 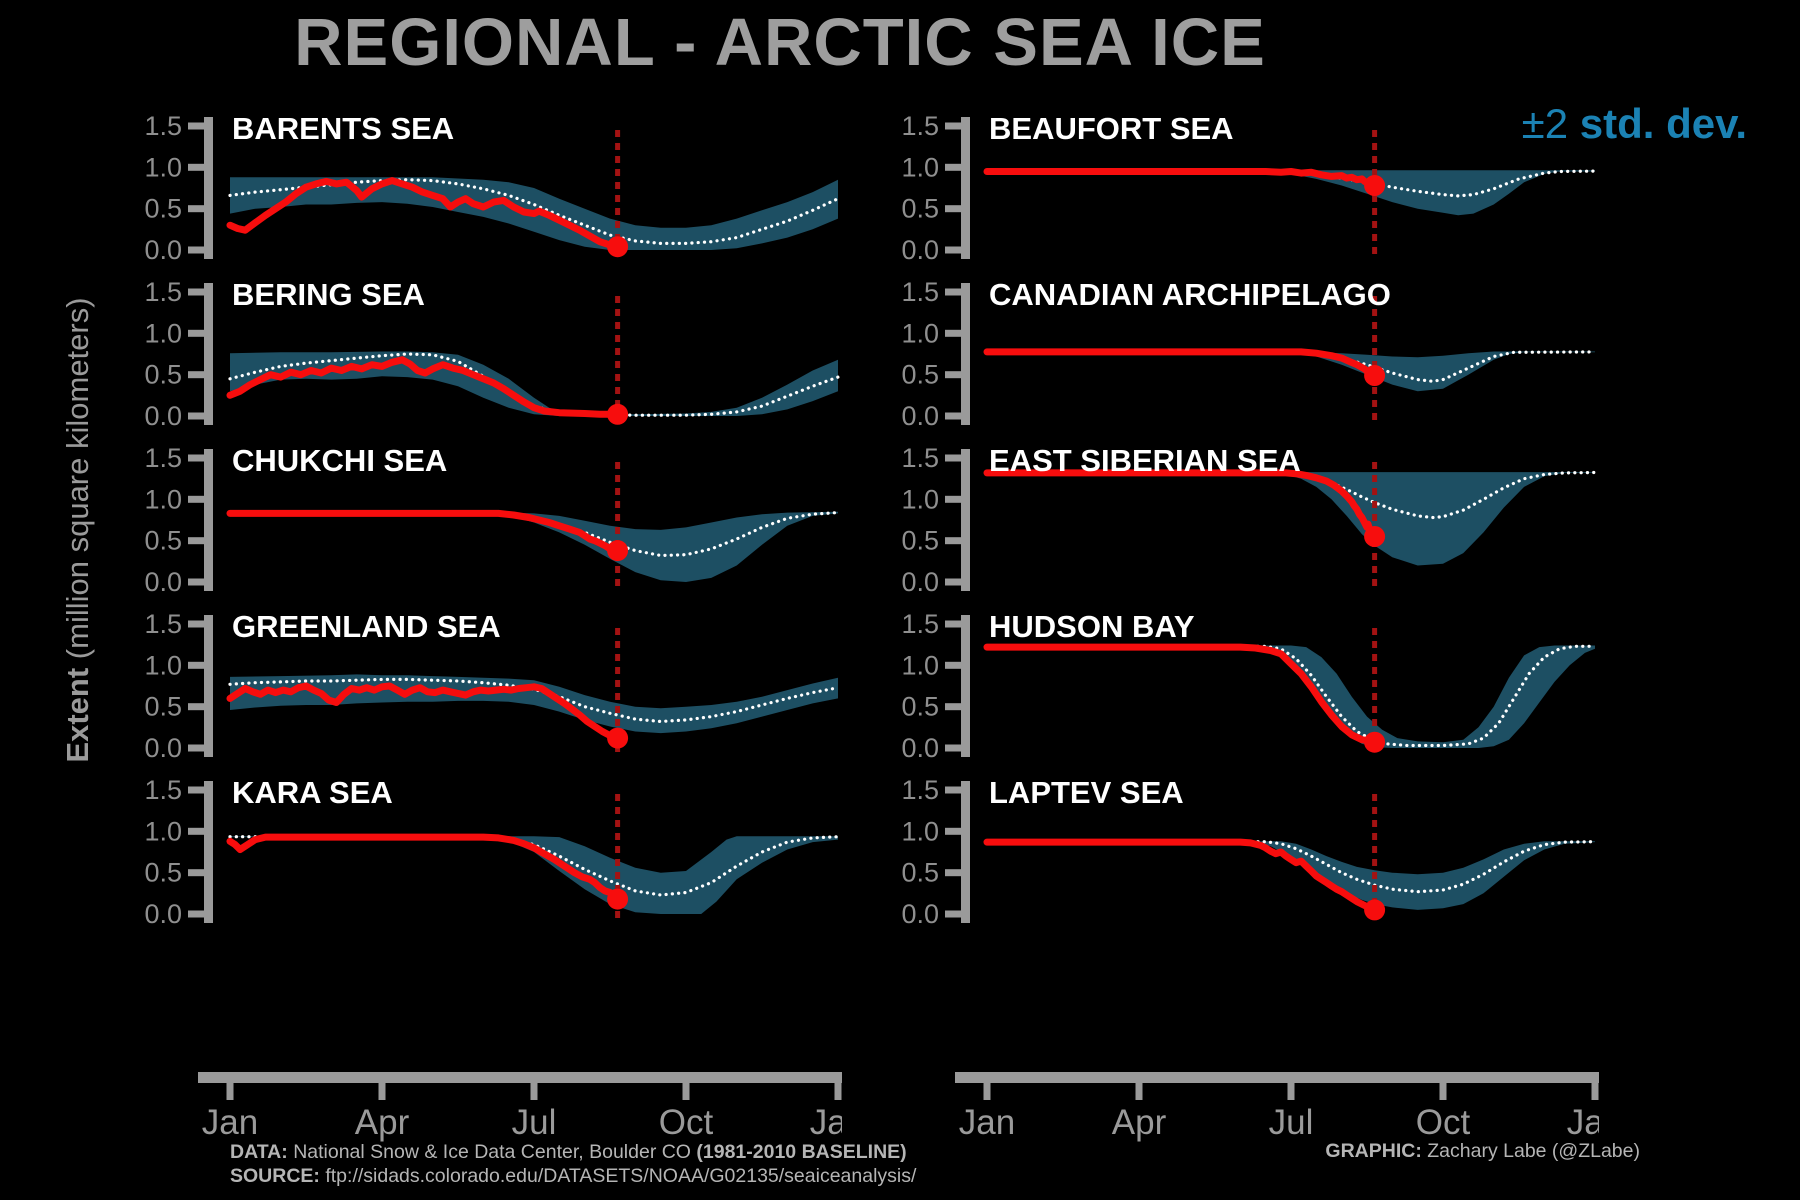 I want to click on panel-canadian-archipelago: CANADIAN ARCHIPELAGO 1.5 1.0 0.5 0.0, so click(x=1249, y=361).